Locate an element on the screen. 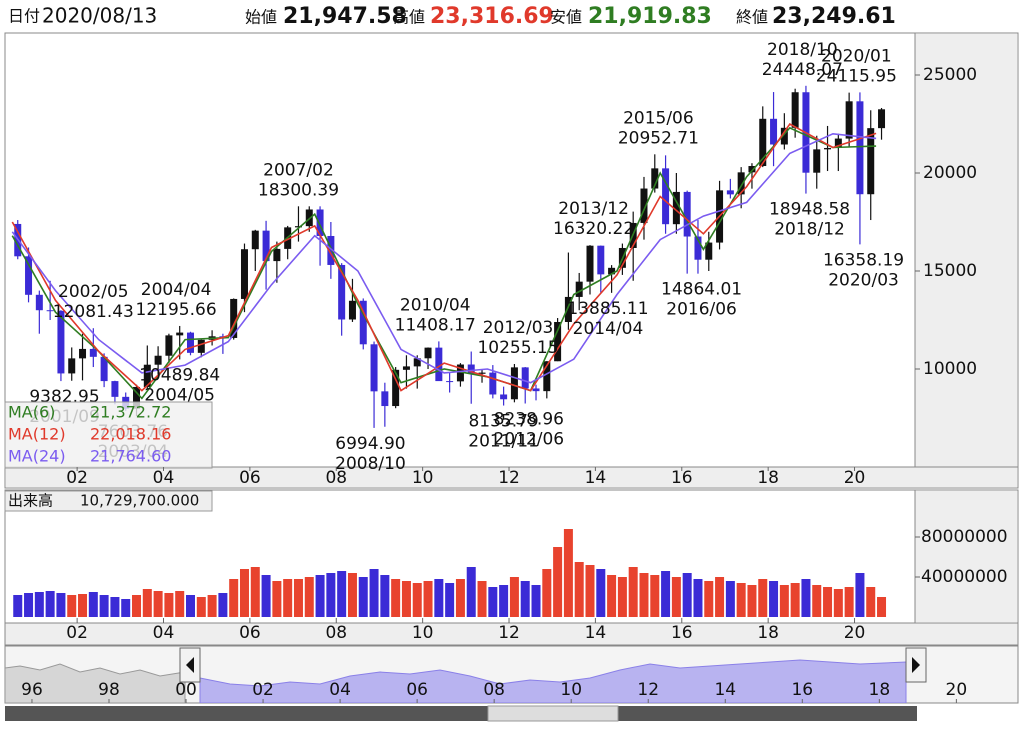  legend-name: MA(24) is located at coordinates (37, 456).